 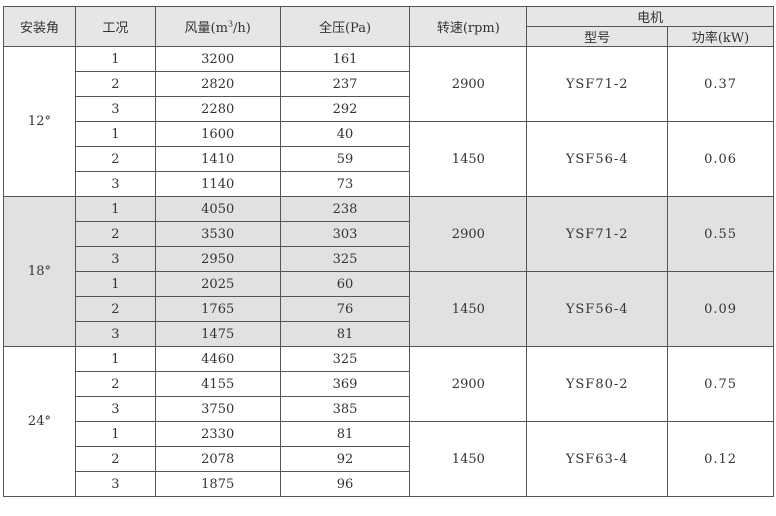 I want to click on pressure-cell: 76, so click(x=345, y=309).